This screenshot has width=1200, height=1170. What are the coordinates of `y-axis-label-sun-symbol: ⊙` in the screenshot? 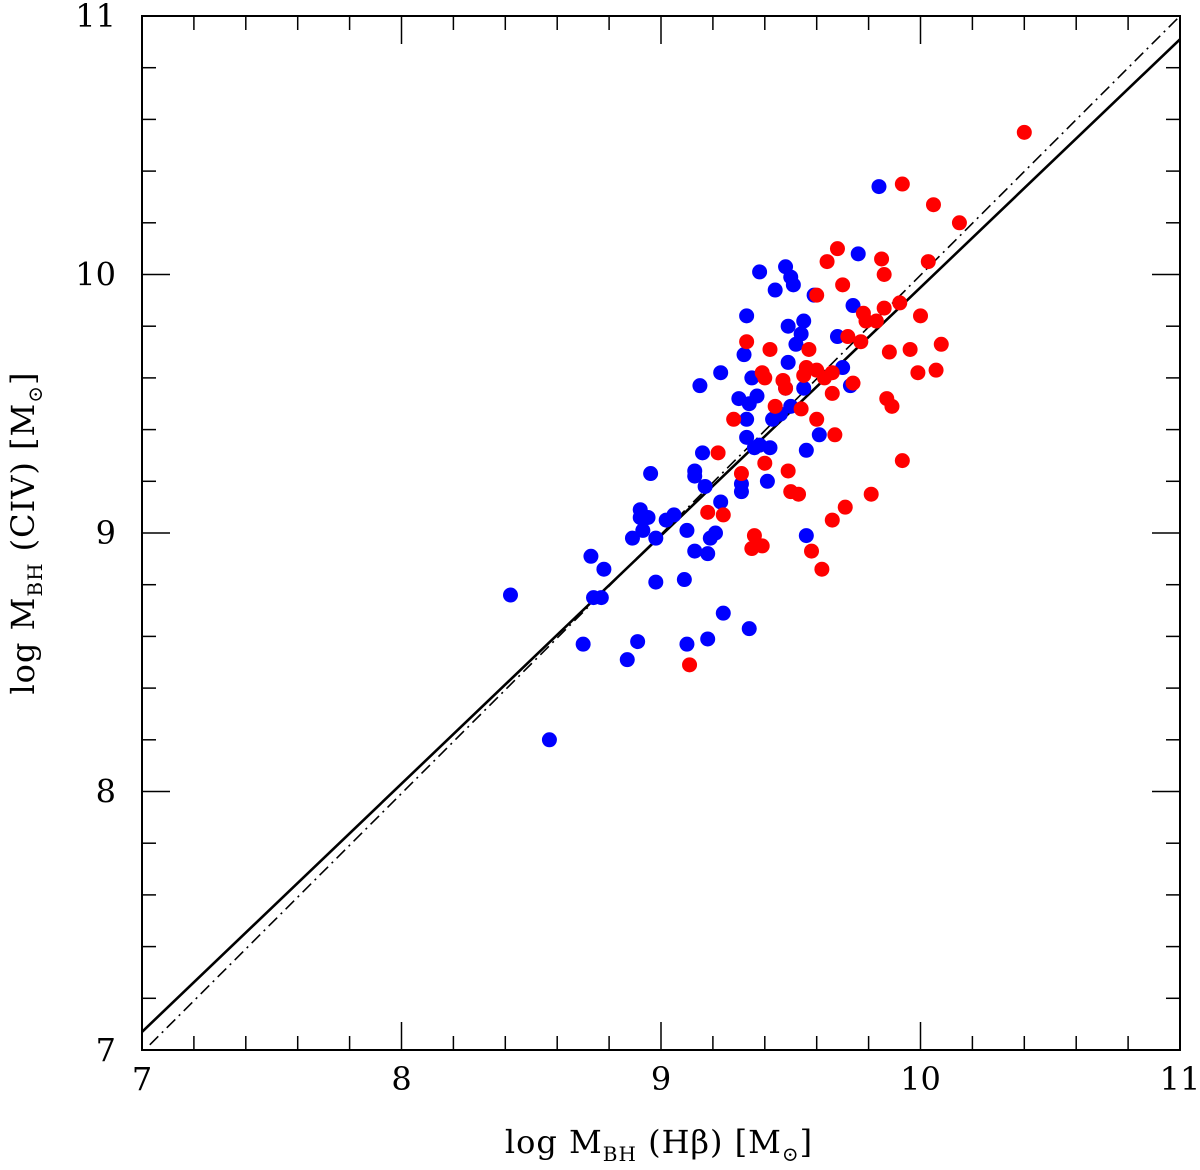 It's located at (35, 394).